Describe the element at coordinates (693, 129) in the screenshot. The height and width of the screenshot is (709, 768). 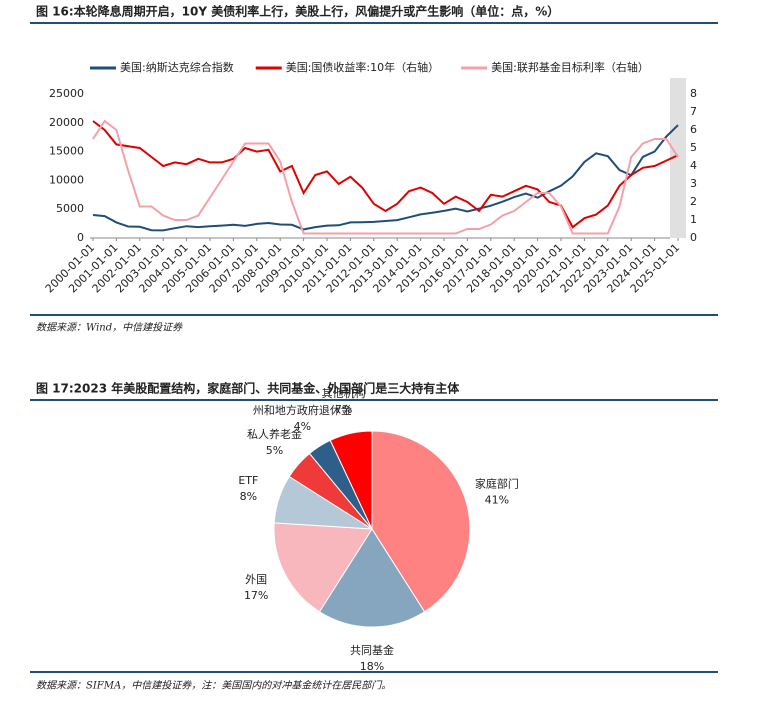
I see `y2-tick-label: 6` at that location.